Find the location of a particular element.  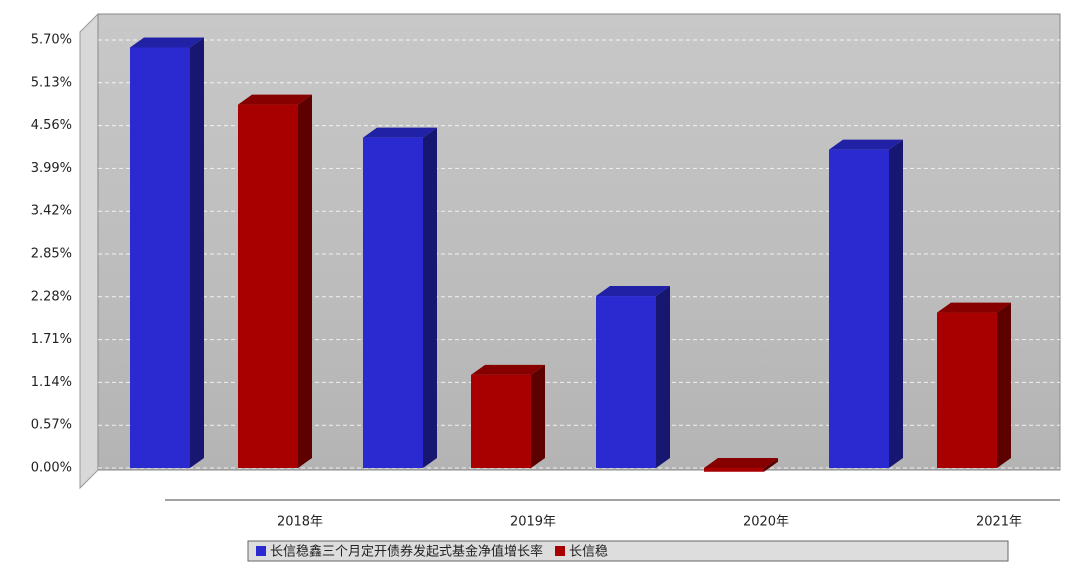

legend-frame is located at coordinates (628, 551).